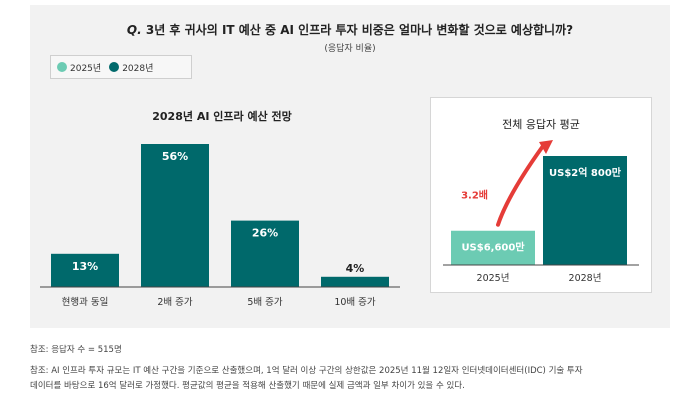  Describe the element at coordinates (62, 67) in the screenshot. I see `legend-swatch-2025` at that location.